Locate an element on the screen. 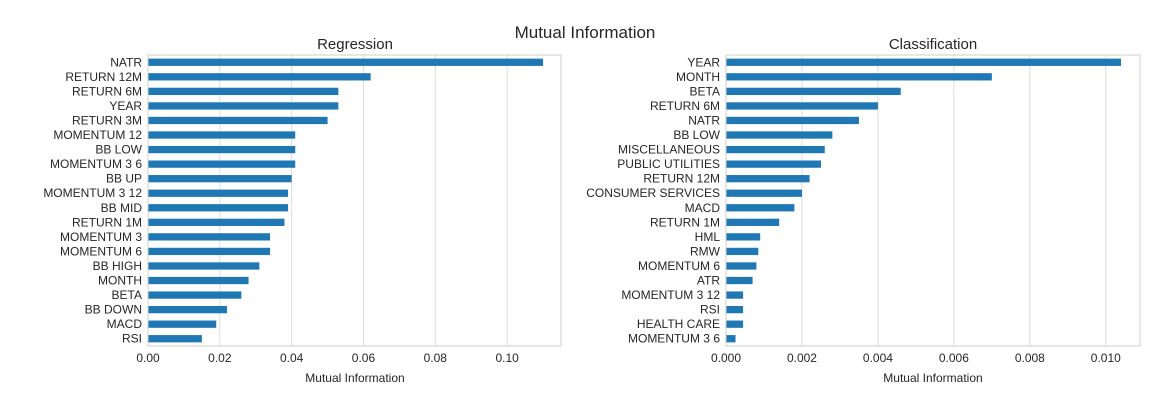  classification-category-label: MISCELLANEOUS is located at coordinates (669, 150).